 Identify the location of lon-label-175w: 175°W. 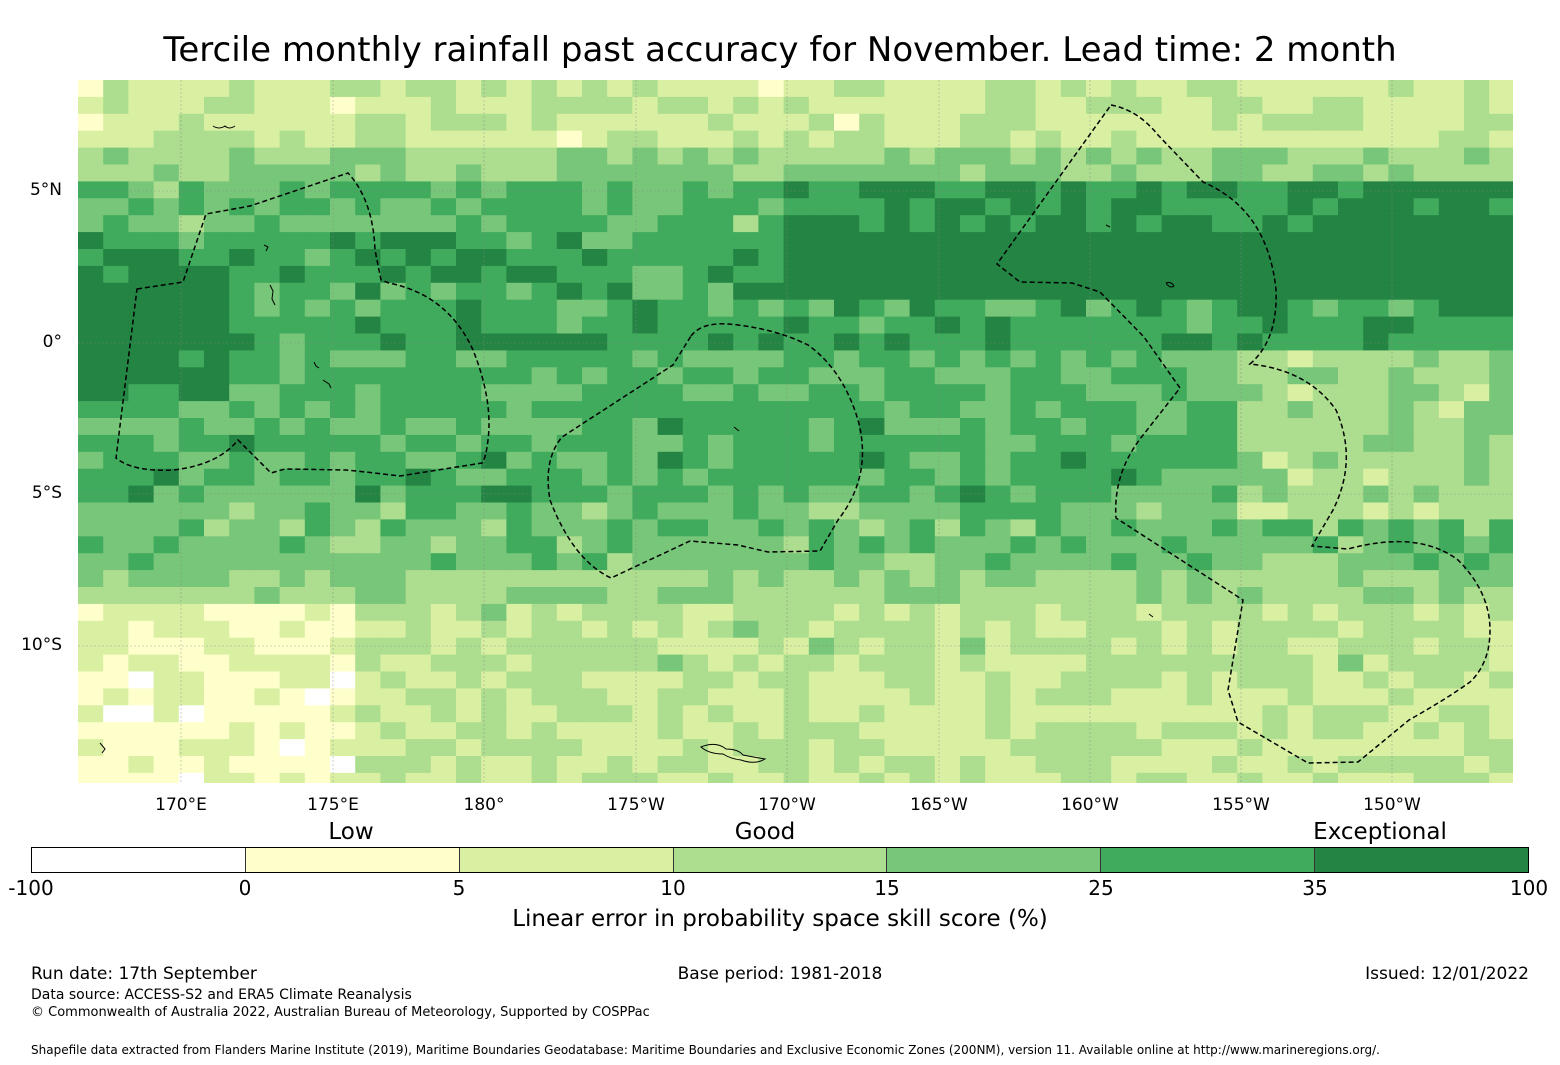
(636, 805).